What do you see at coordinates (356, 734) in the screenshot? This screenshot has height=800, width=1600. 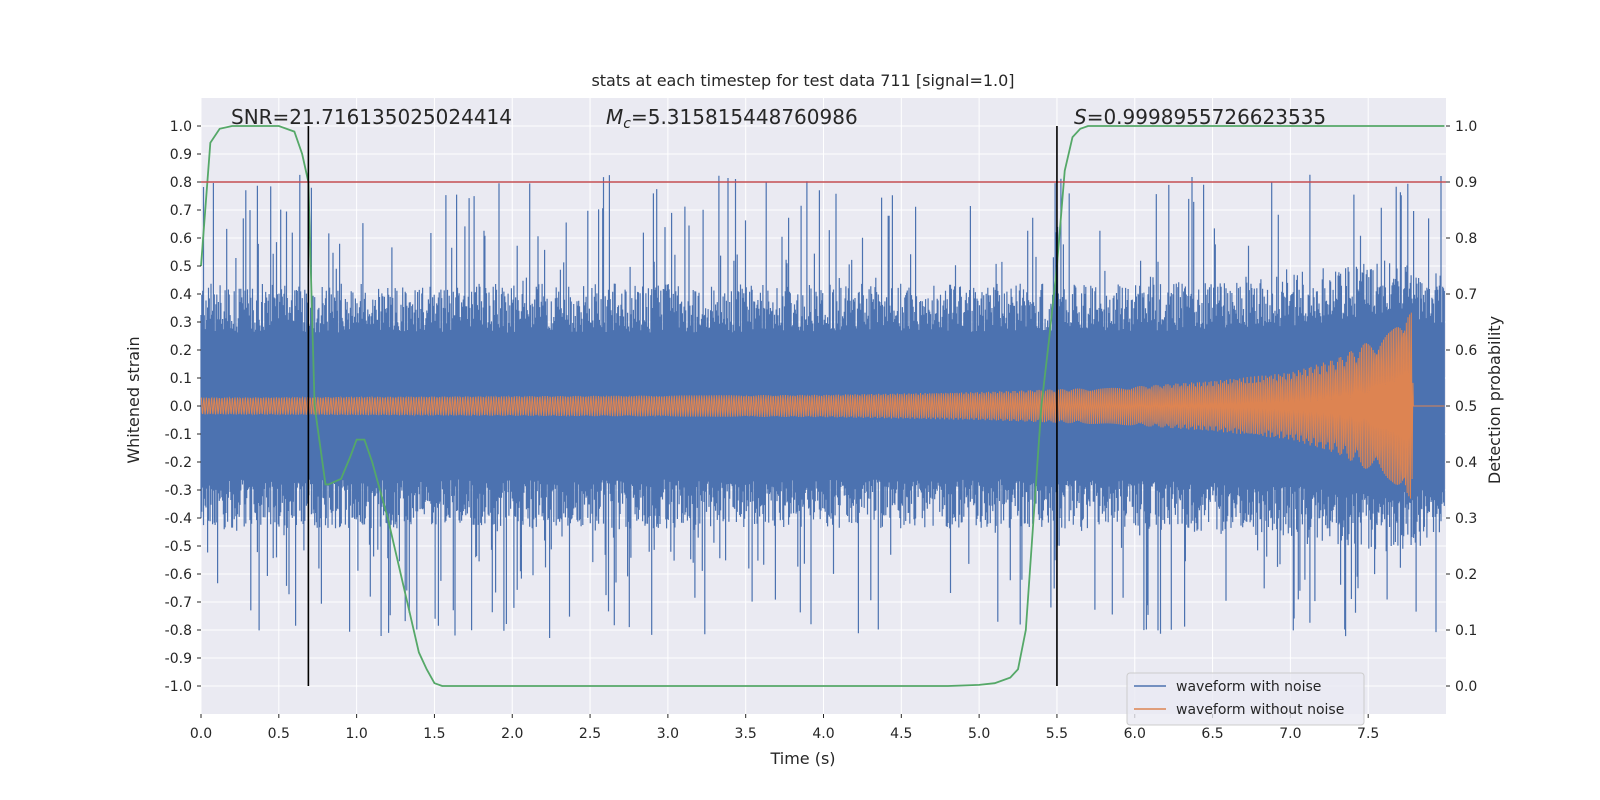 I see `x-tick-label: 1.0` at bounding box center [356, 734].